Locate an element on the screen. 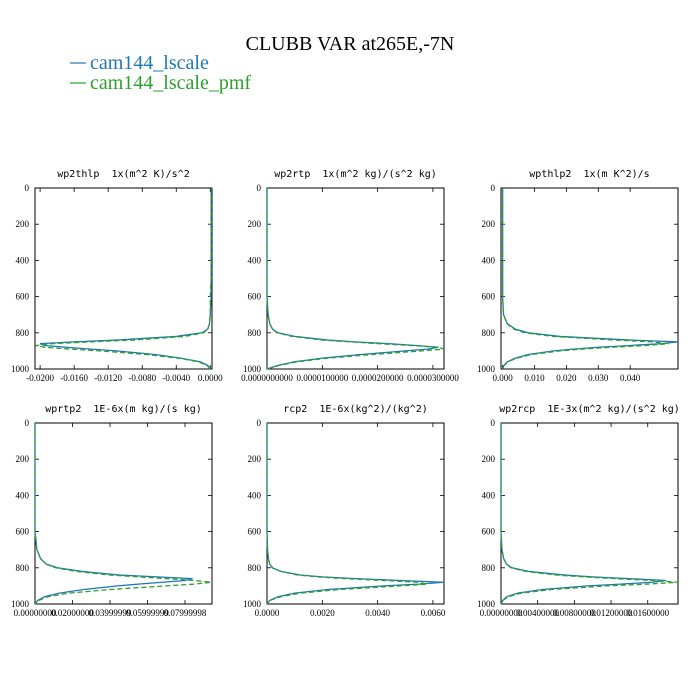 This screenshot has height=700, width=700. x-tick-label: -0.0080 is located at coordinates (142, 378).